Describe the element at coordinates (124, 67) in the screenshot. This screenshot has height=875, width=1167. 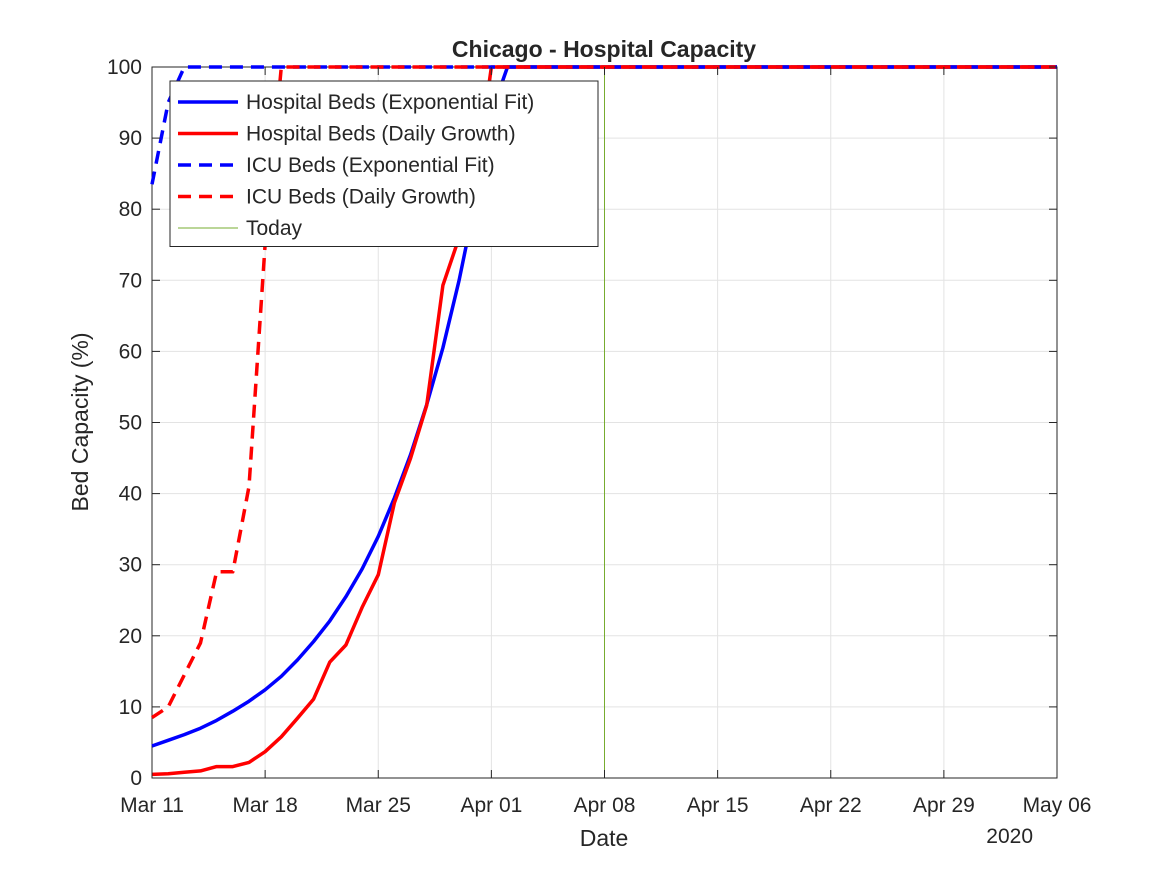
I see `y-tick-label: 100` at that location.